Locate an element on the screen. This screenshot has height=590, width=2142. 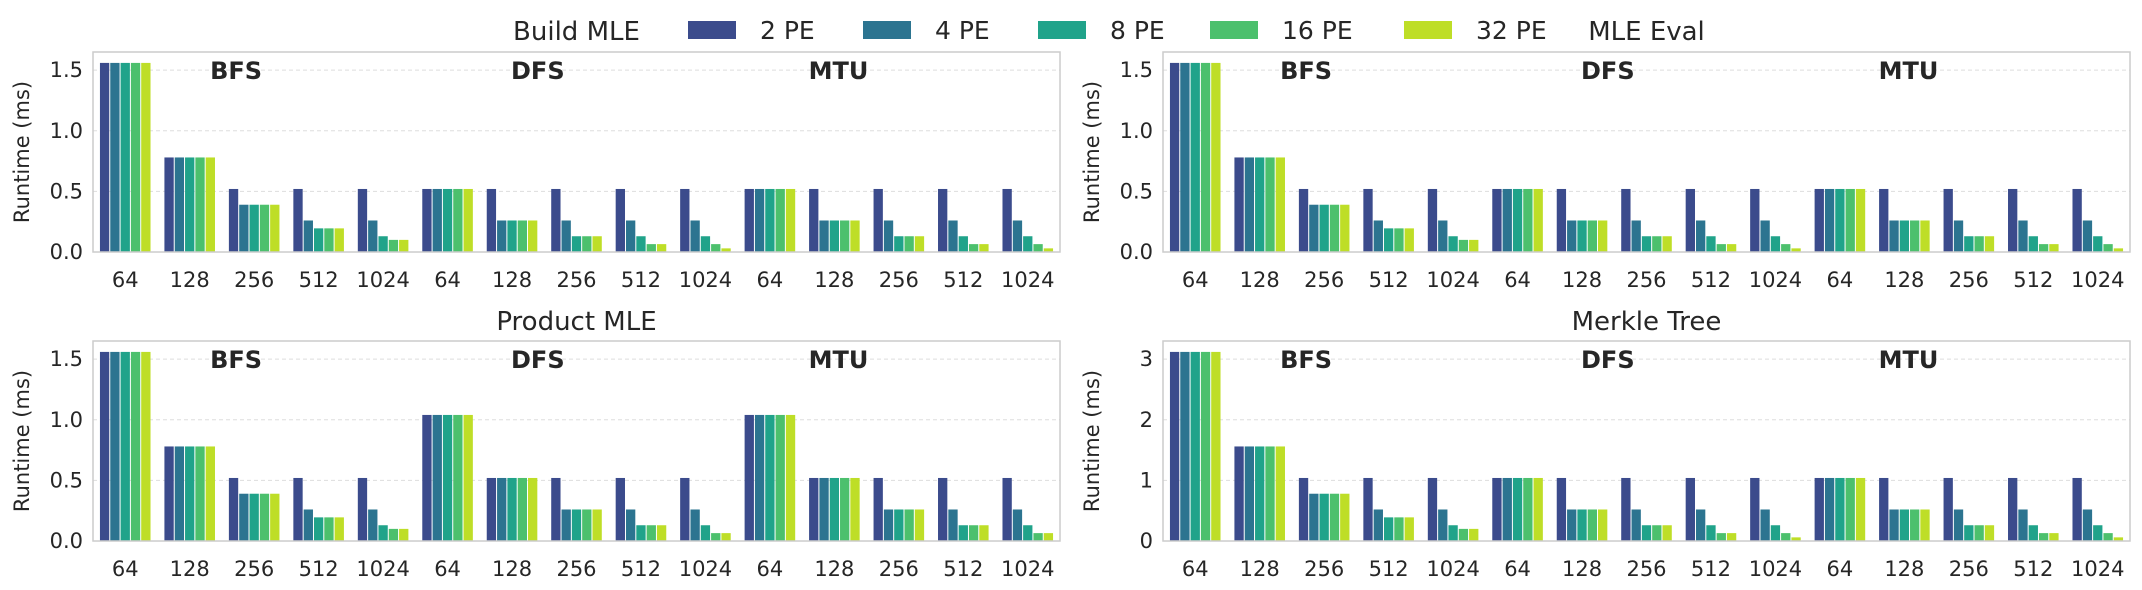
y-tick-label: 0.5 is located at coordinates (1136, 191).